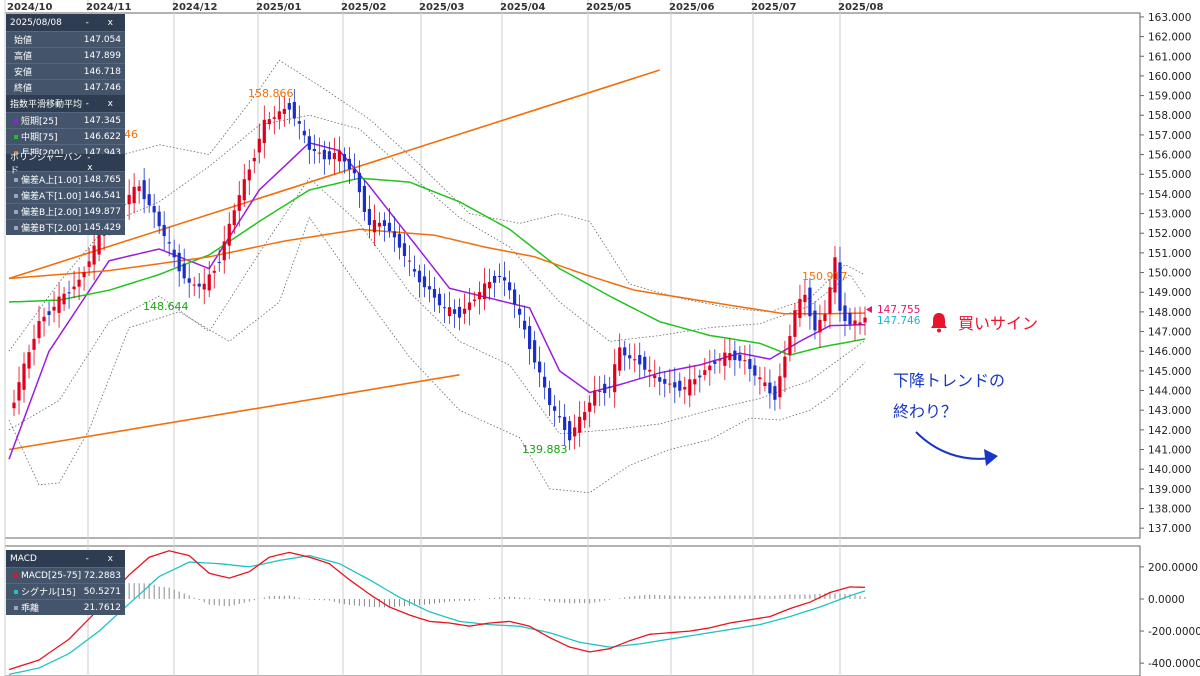  What do you see at coordinates (939, 323) in the screenshot?
I see `bell-icon` at bounding box center [939, 323].